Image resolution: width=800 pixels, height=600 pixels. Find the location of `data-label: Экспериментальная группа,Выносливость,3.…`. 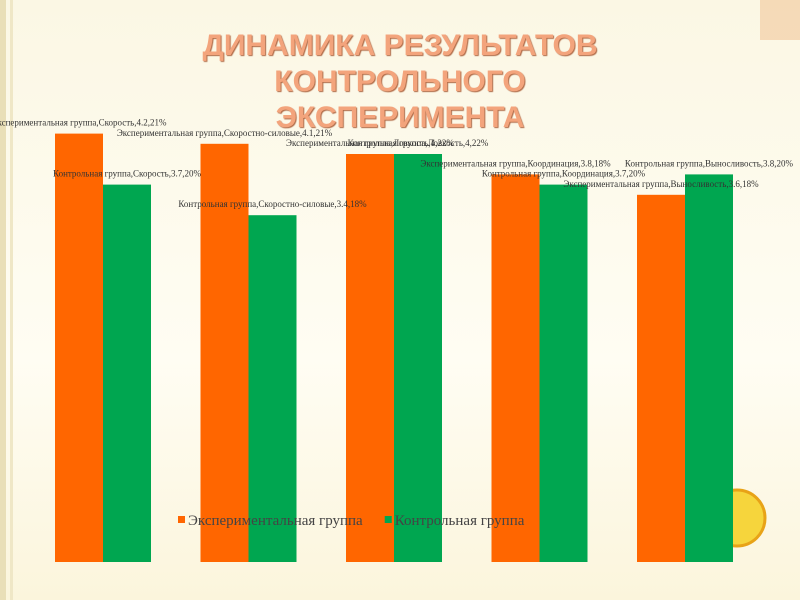

data-label: Экспериментальная группа,Выносливость,3.… is located at coordinates (661, 184).